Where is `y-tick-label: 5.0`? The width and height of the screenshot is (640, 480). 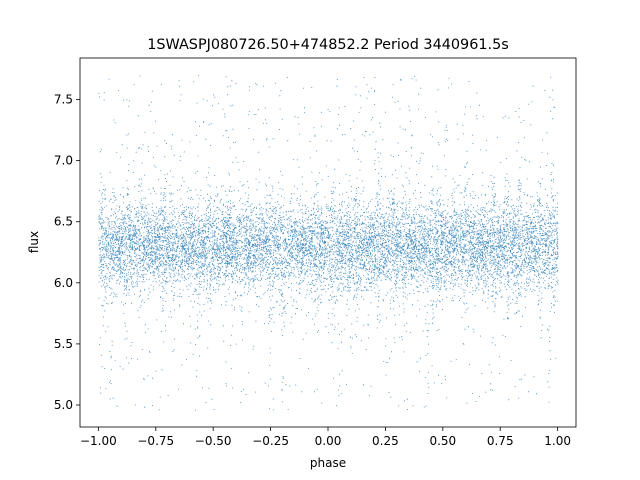
y-tick-label: 5.0 is located at coordinates (63, 405).